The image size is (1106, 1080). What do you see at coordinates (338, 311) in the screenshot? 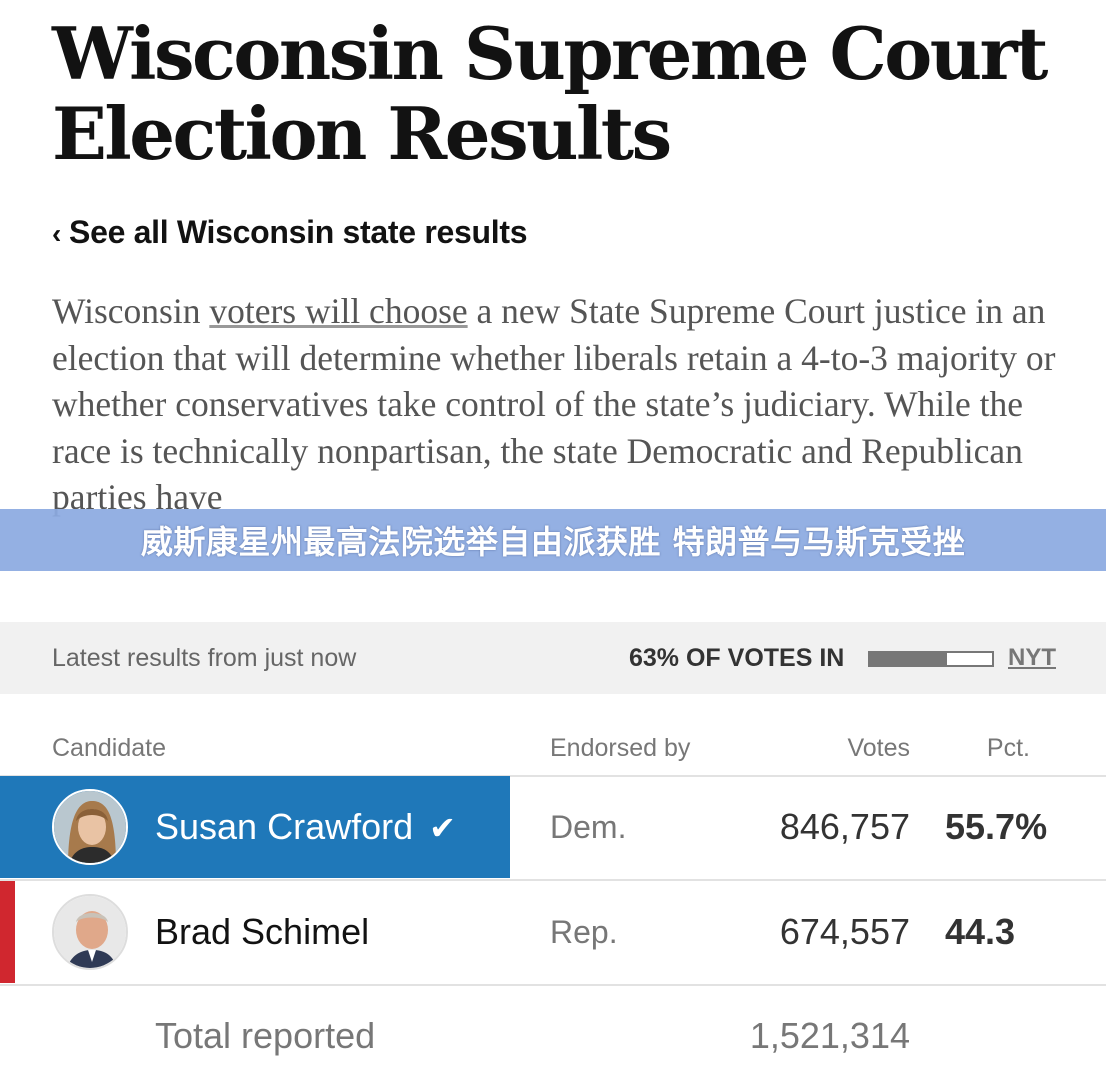
I see `intro-link-voters: voters will choose` at bounding box center [338, 311].